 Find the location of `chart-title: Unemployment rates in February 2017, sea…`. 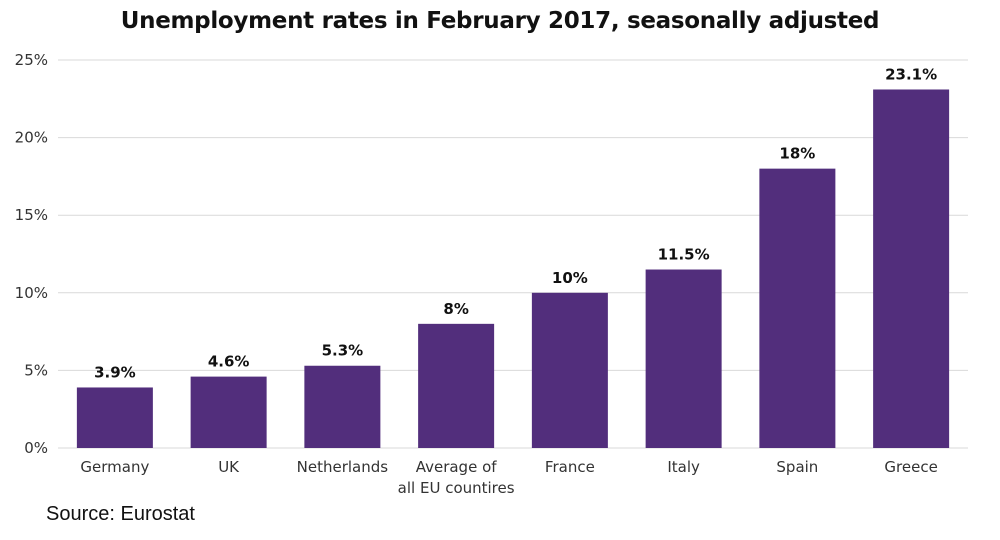

chart-title: Unemployment rates in February 2017, sea… is located at coordinates (500, 21).